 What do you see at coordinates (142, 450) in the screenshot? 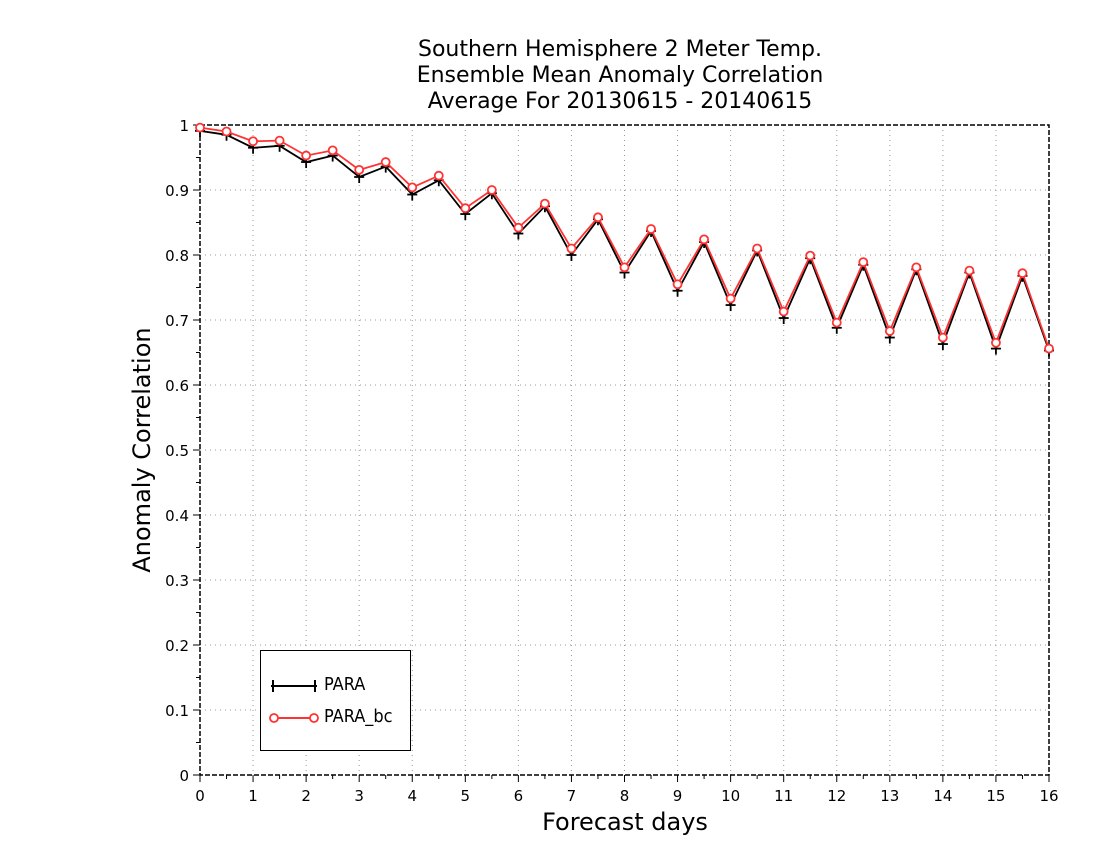
I see `y-axis-label: Anomaly Correlation` at bounding box center [142, 450].